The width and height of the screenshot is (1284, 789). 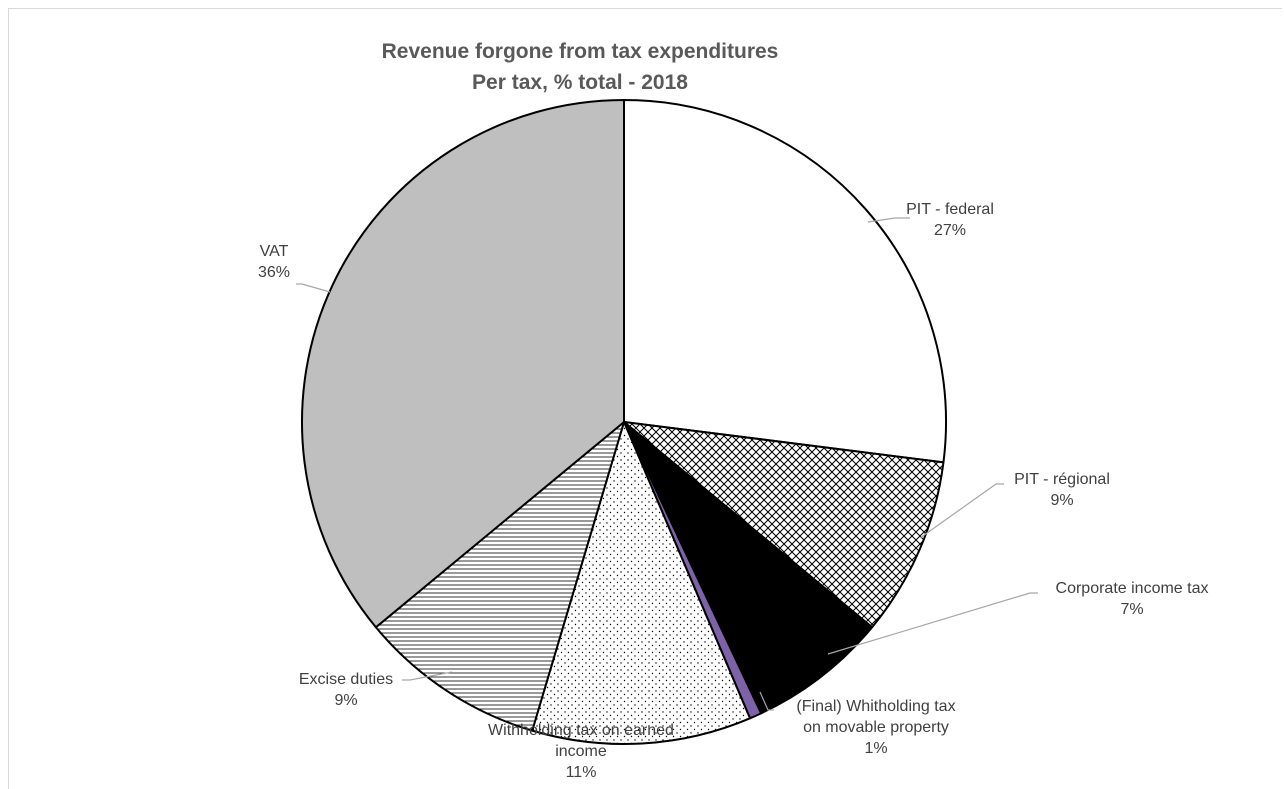 What do you see at coordinates (785, 281) in the screenshot?
I see `pie-slice-pit-federal` at bounding box center [785, 281].